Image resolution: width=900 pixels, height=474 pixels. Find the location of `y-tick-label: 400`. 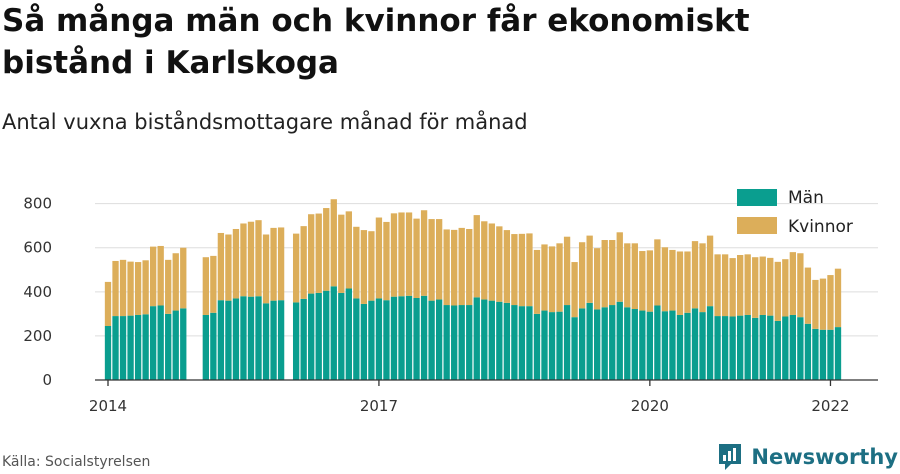

y-tick-label: 400 is located at coordinates (37, 292).